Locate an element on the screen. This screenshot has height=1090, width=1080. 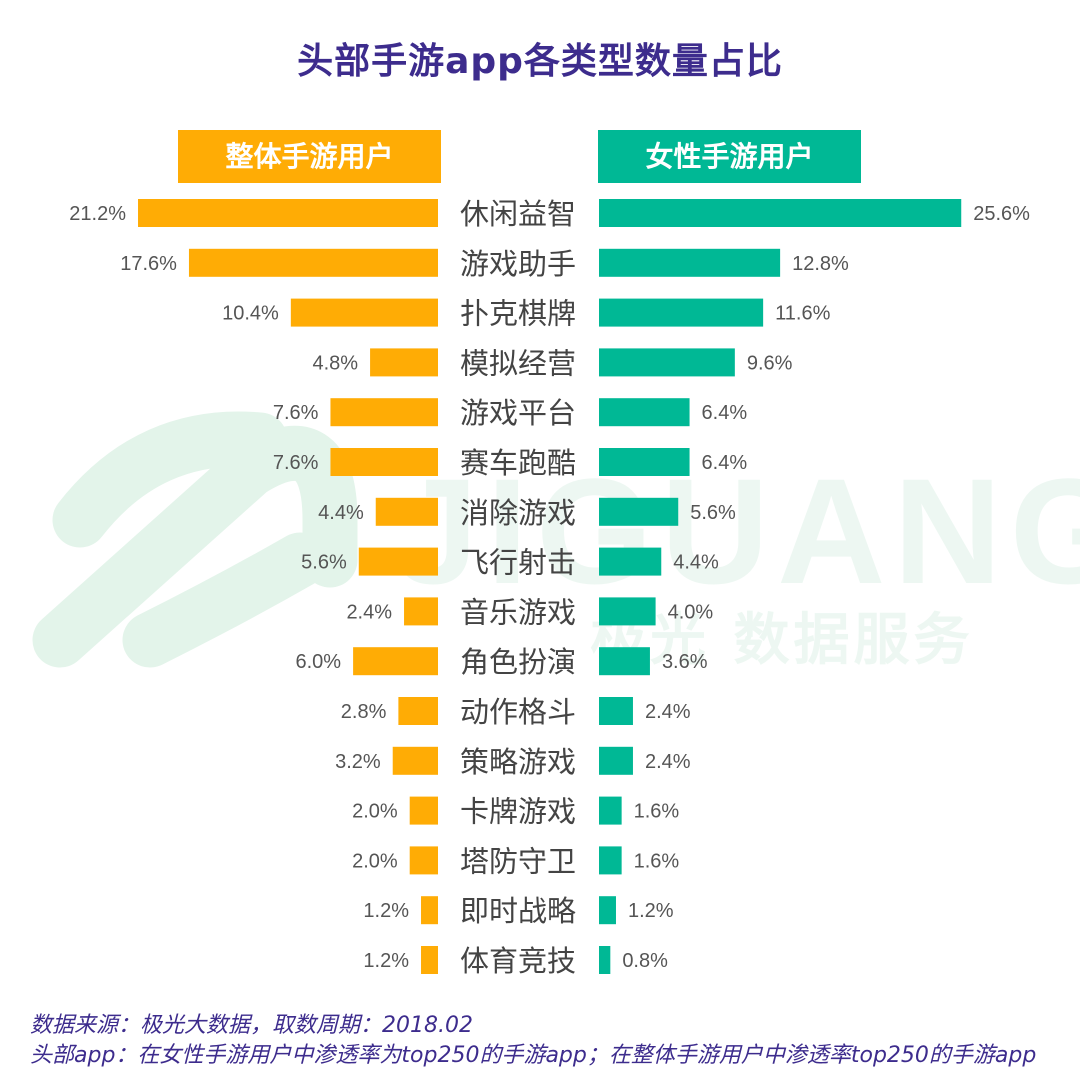
value-label-overall-4: 7.6% is located at coordinates (296, 413).